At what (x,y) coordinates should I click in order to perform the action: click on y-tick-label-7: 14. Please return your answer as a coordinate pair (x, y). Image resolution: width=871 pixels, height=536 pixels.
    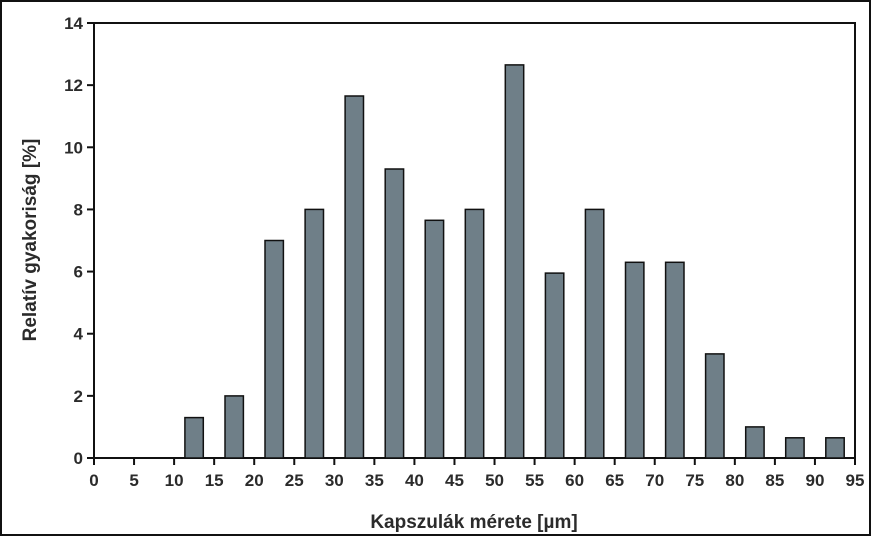
    Looking at the image, I should click on (73, 23).